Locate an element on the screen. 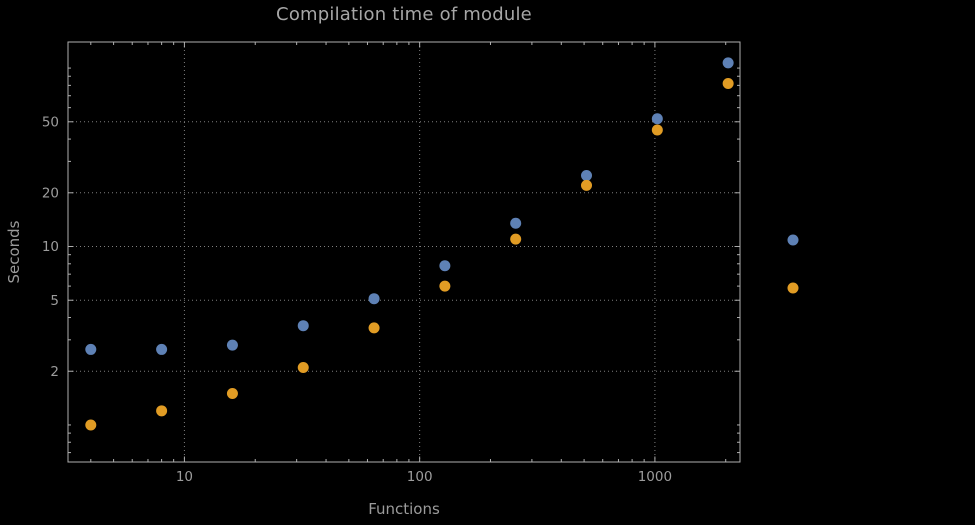 The height and width of the screenshot is (525, 975). y-axis-label: Seconds is located at coordinates (14, 252).